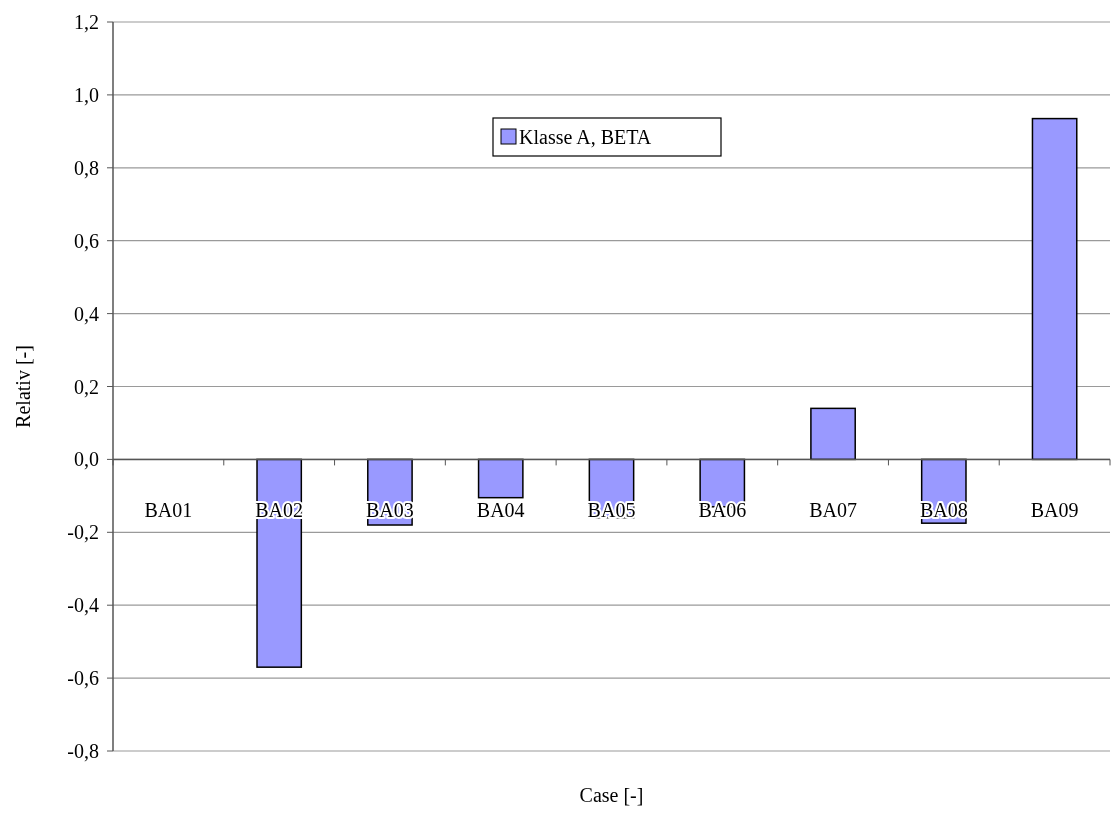  Describe the element at coordinates (168, 510) in the screenshot. I see `x-tick-label: BA01` at that location.